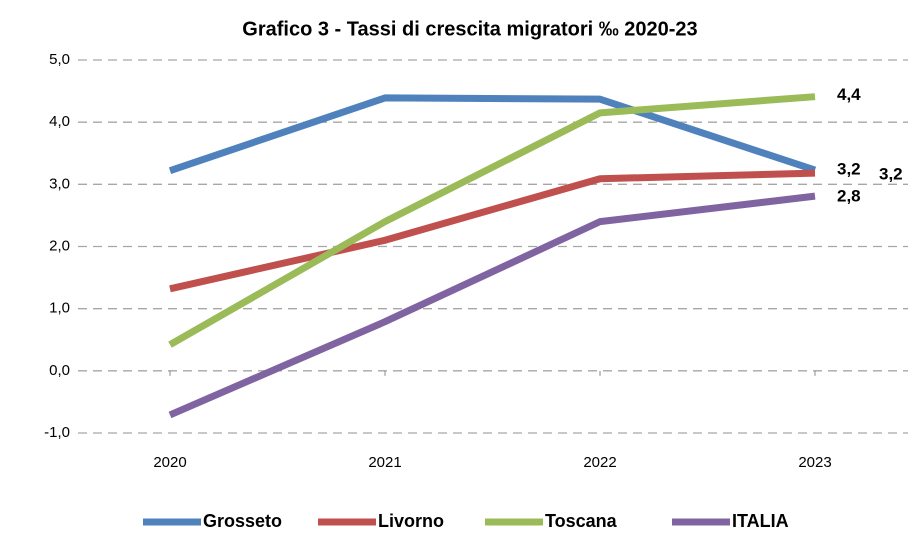 This screenshot has height=533, width=916. I want to click on y-tick-label: 3,0, so click(59, 183).